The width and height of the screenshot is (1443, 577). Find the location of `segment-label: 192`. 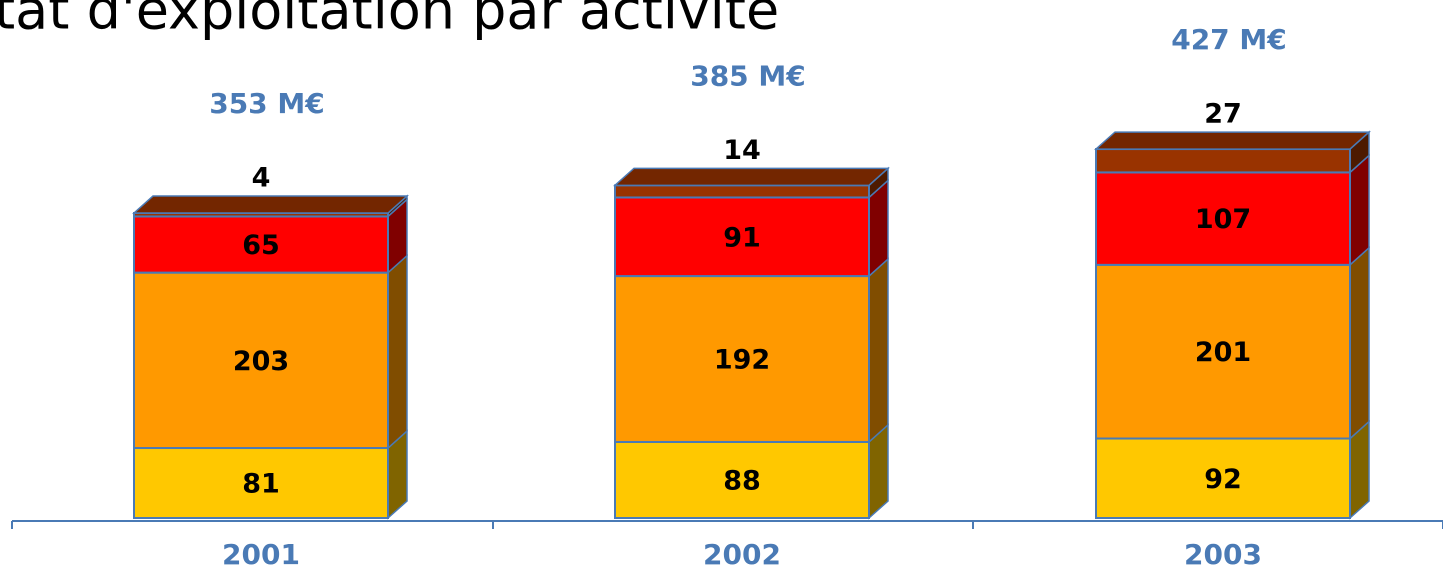

segment-label: 192 is located at coordinates (742, 360).